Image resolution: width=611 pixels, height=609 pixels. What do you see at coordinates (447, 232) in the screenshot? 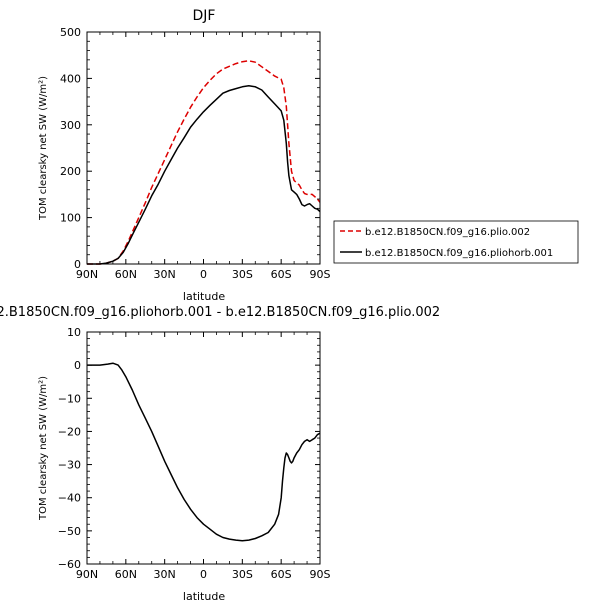
I see `legend-label-plio: b.e12.B1850CN.f09_g16.plio.002` at bounding box center [447, 232].